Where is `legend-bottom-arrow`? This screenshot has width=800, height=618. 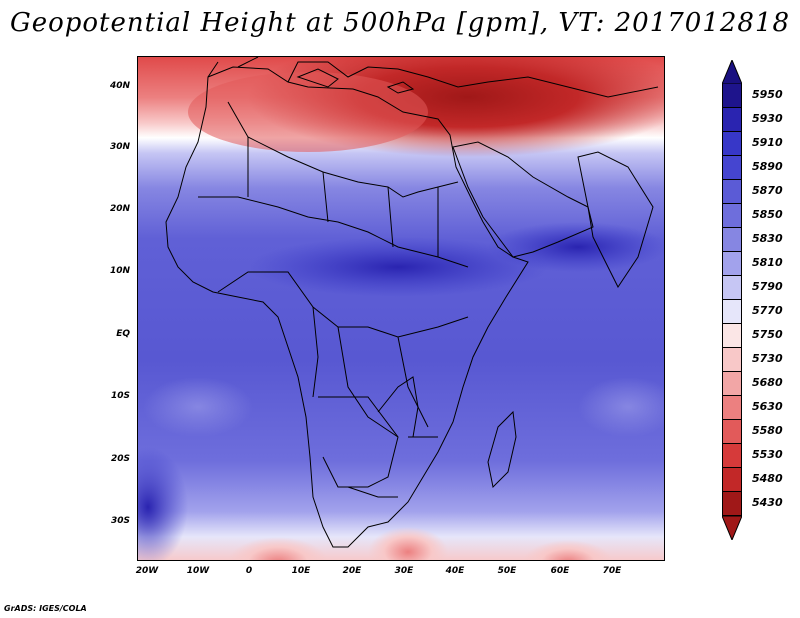 legend-bottom-arrow is located at coordinates (732, 528).